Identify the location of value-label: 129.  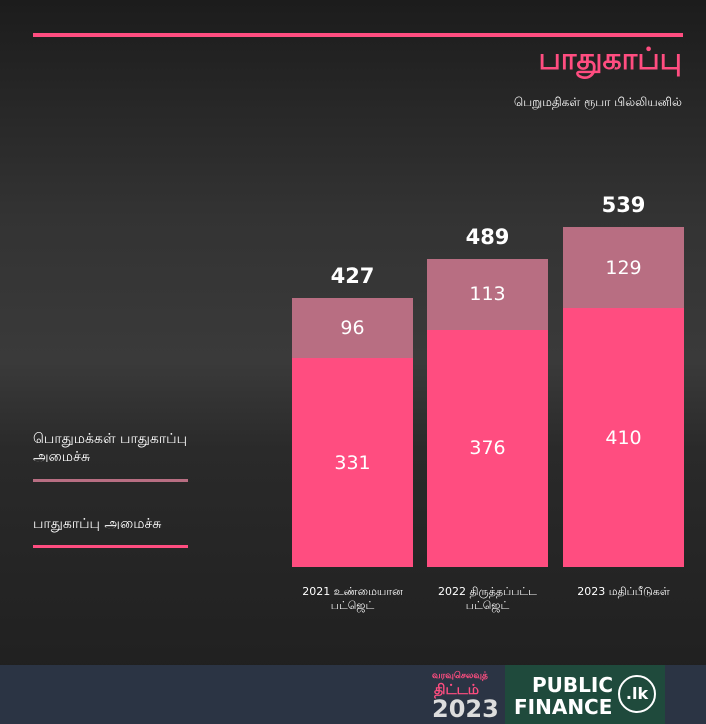
(623, 267).